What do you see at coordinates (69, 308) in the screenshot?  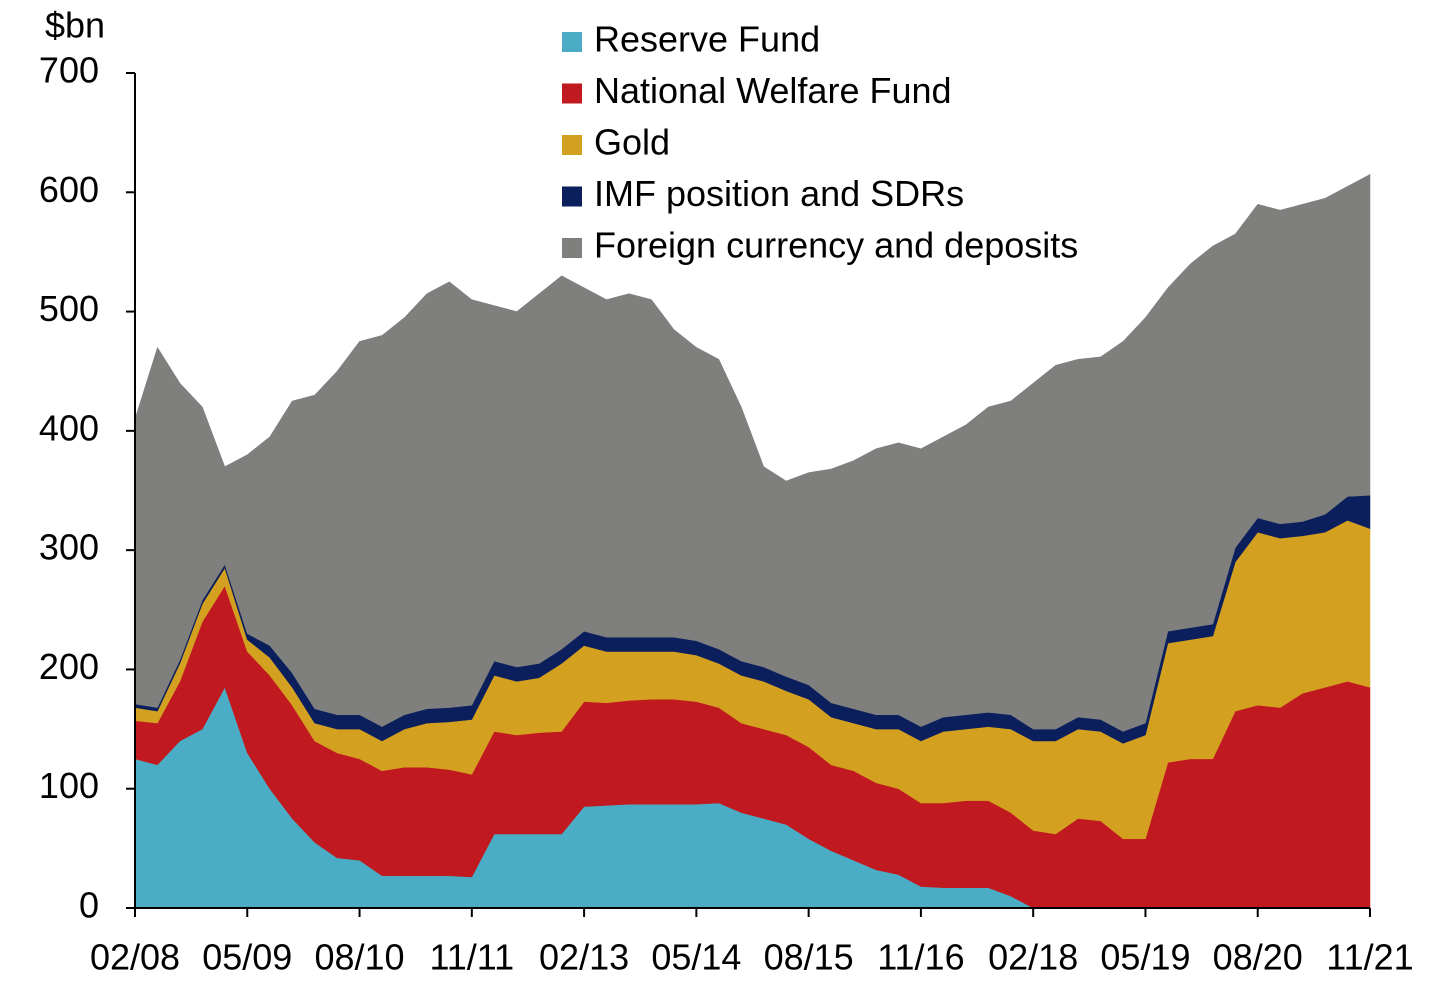 I see `y-tick-label: 500` at bounding box center [69, 308].